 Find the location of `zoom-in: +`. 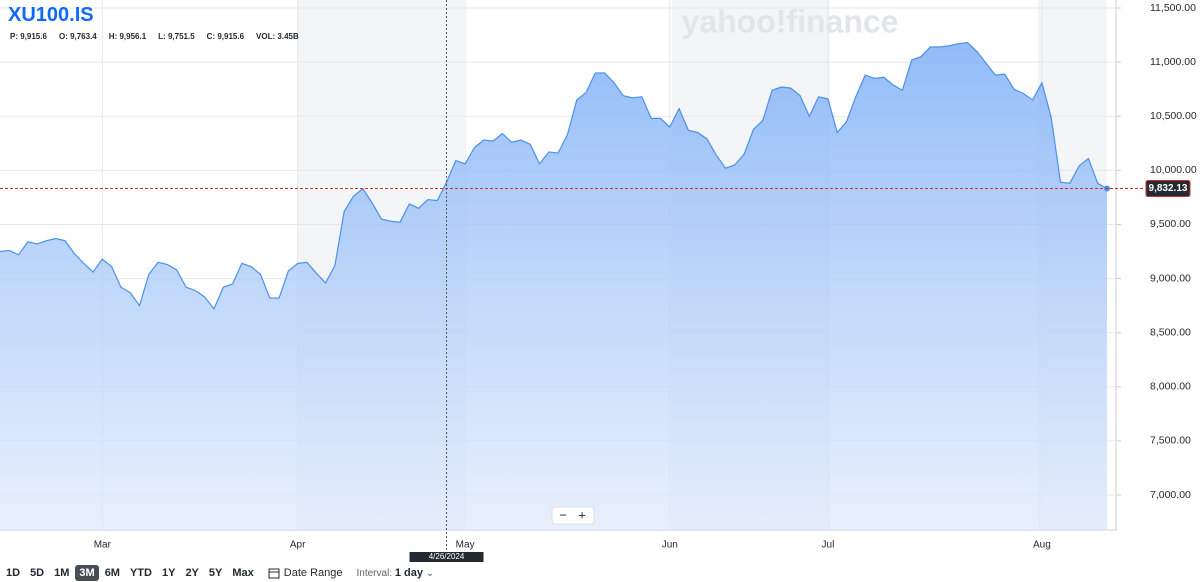

zoom-in: + is located at coordinates (582, 514).